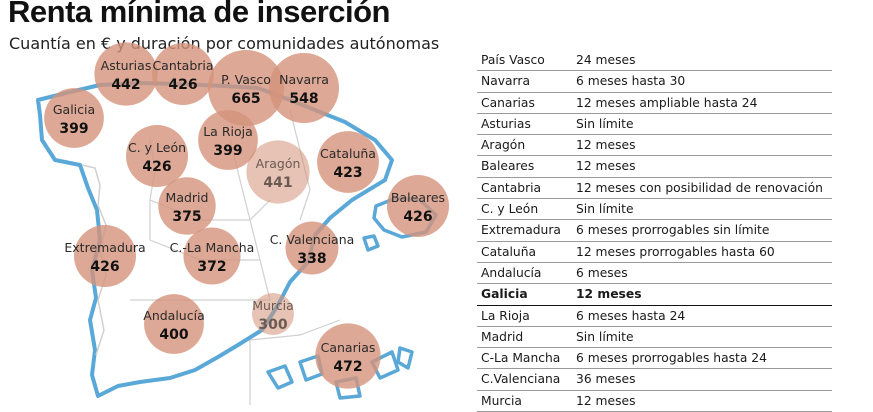 The image size is (873, 412). Describe the element at coordinates (273, 305) in the screenshot. I see `region-label-murcia: Murcia` at that location.